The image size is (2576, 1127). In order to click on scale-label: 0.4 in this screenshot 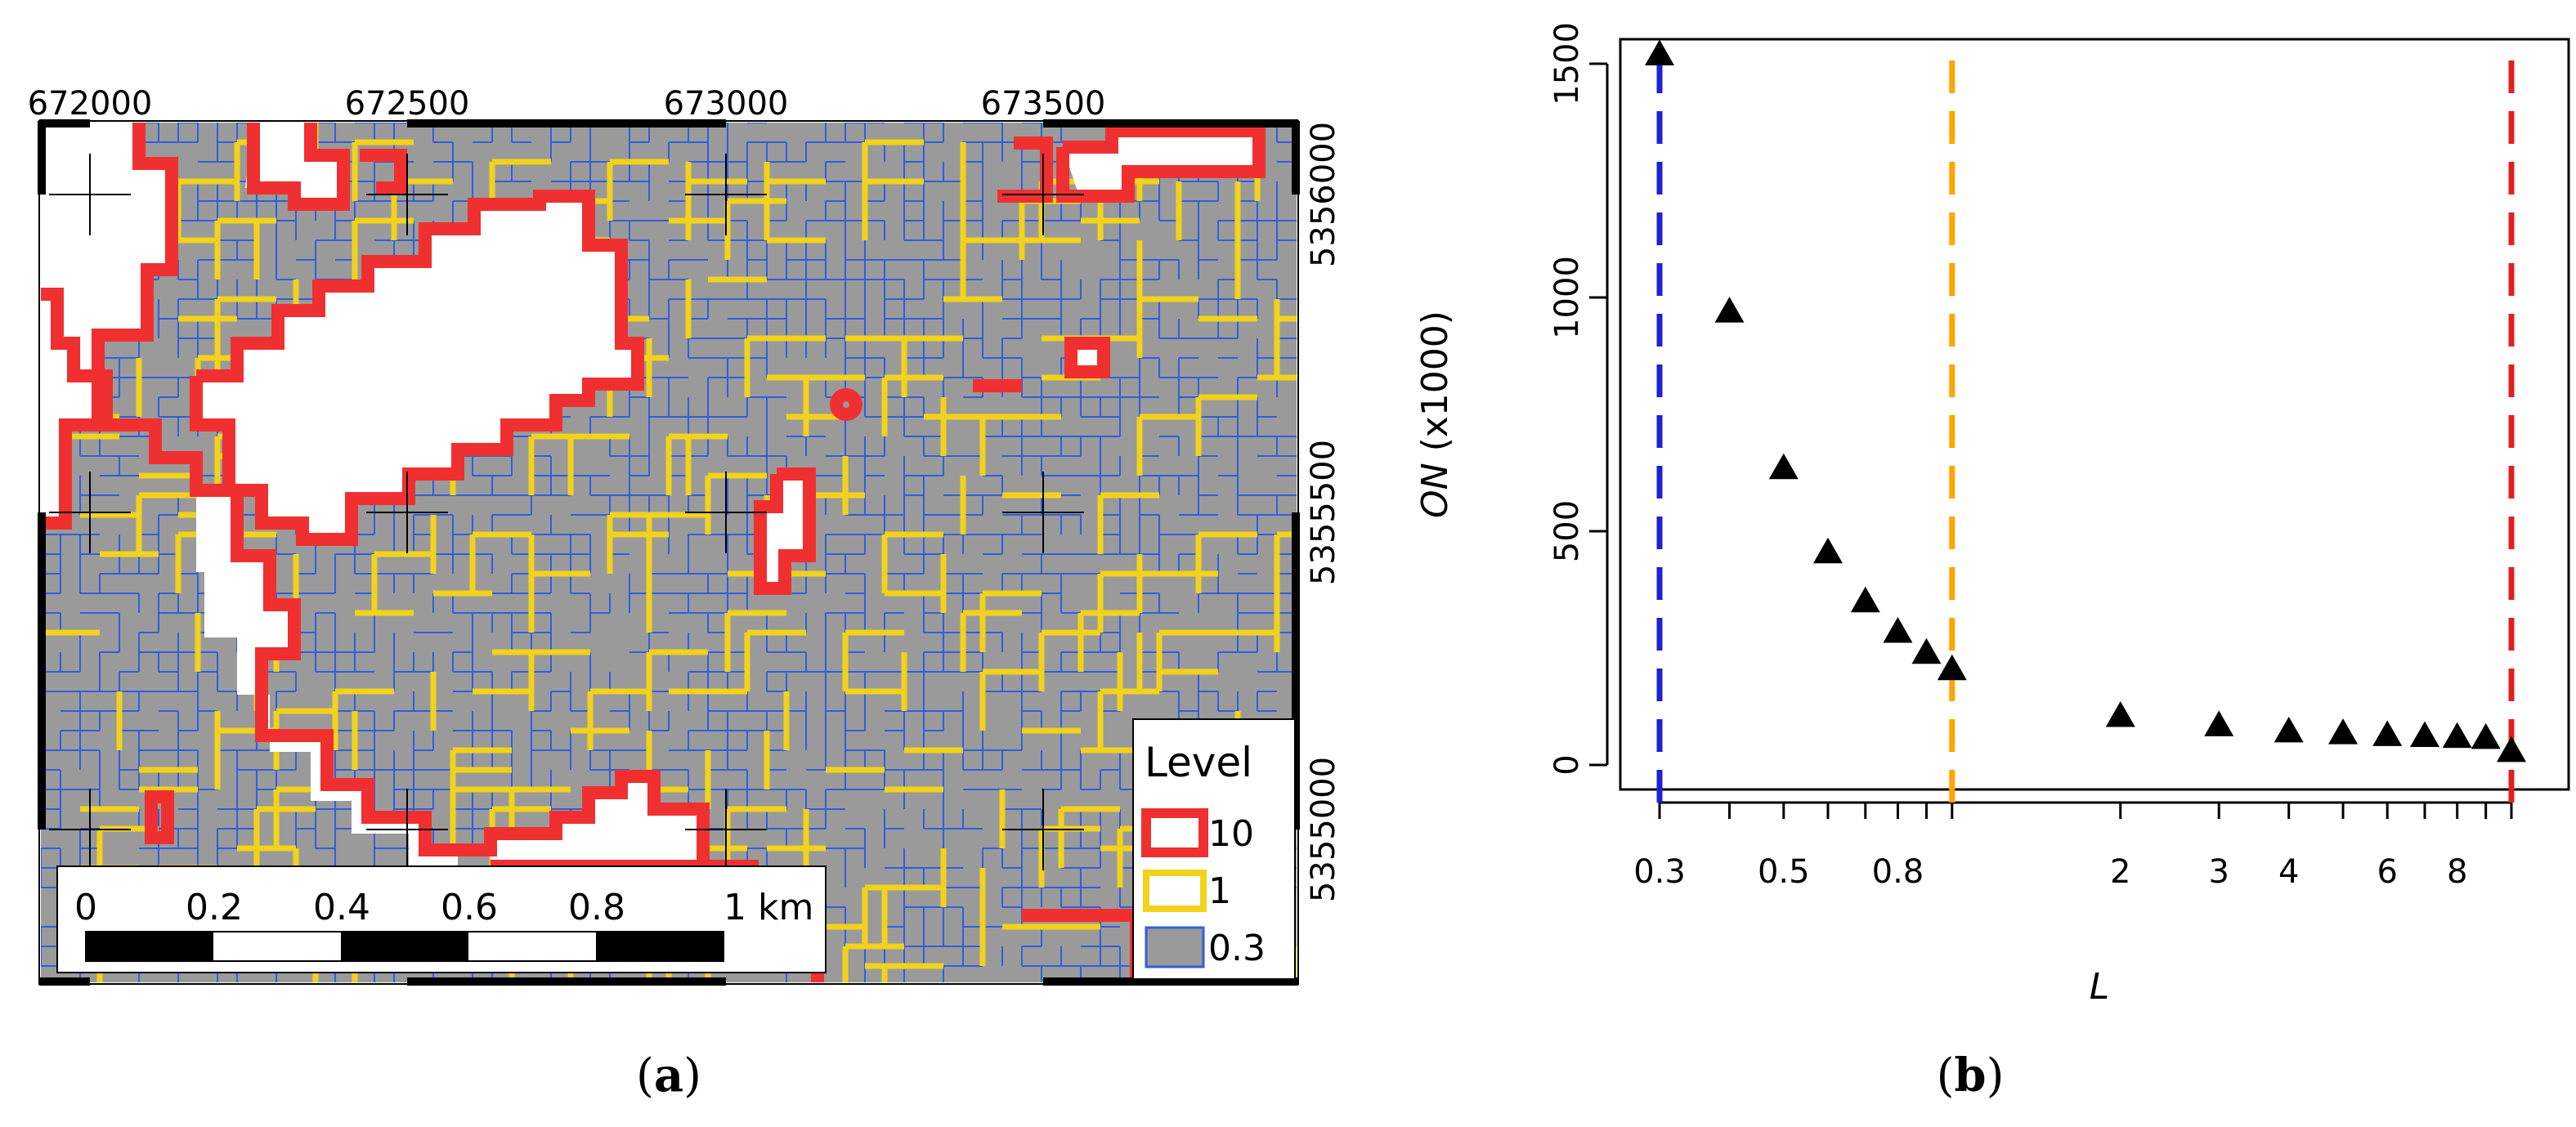, I will do `click(342, 908)`.